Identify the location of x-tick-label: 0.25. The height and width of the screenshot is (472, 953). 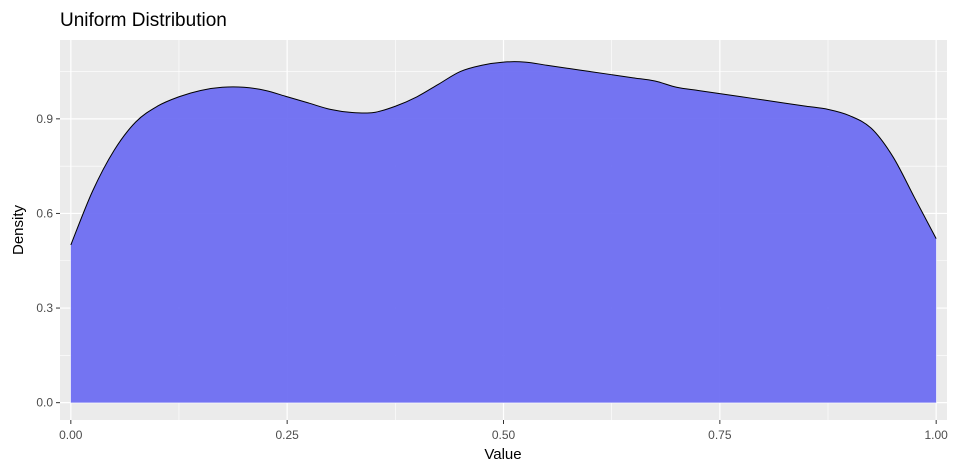
(287, 435).